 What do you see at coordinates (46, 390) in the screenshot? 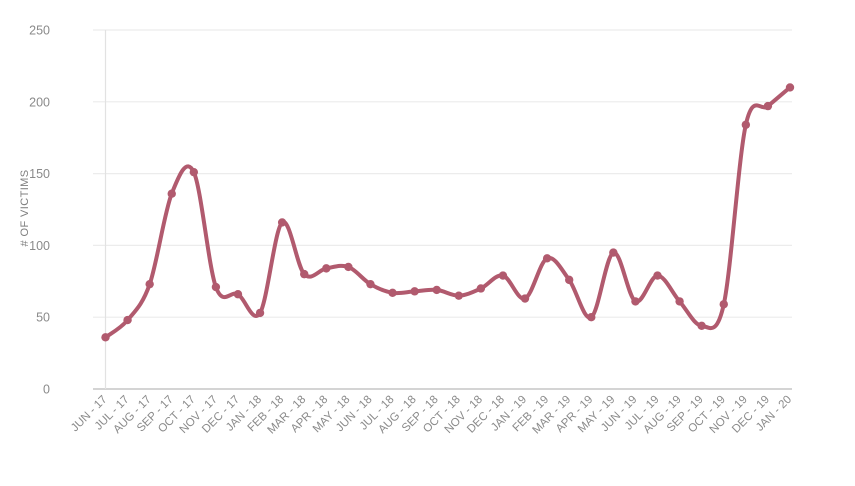
I see `y-tick-label: 0` at bounding box center [46, 390].